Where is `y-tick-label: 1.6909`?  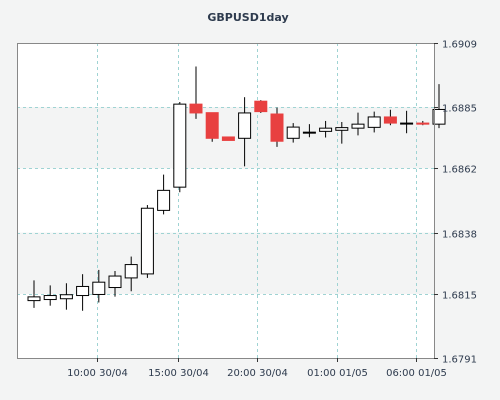 y-tick-label: 1.6909 is located at coordinates (459, 45).